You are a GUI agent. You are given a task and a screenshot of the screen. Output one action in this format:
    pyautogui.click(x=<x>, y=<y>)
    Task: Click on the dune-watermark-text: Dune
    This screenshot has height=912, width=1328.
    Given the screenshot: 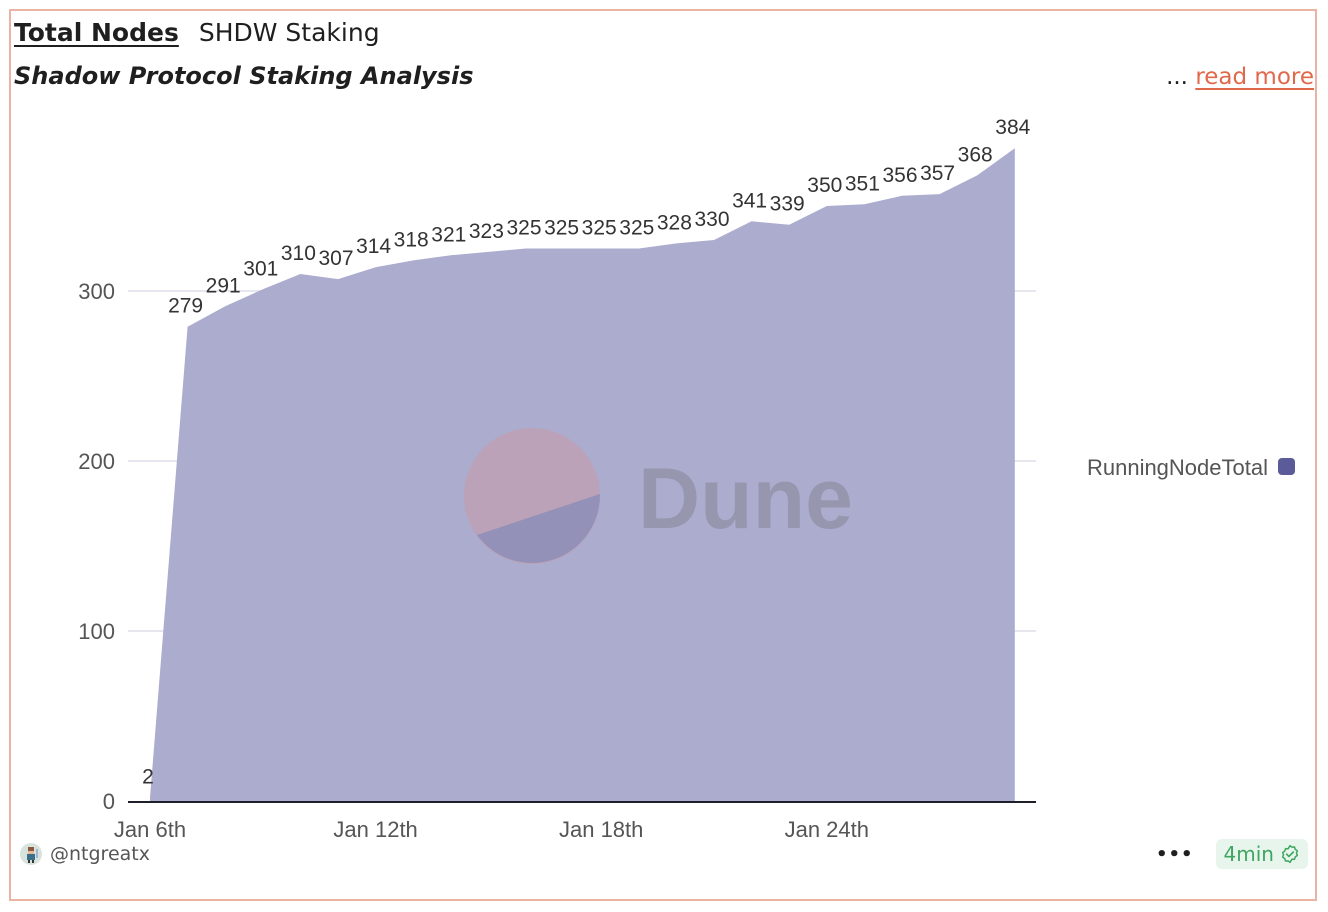 What is the action you would take?
    pyautogui.click(x=745, y=499)
    